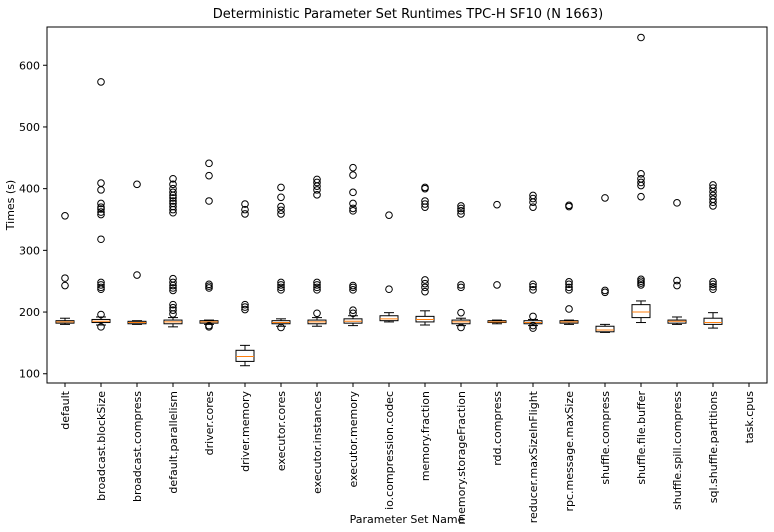 This screenshot has width=774, height=532. I want to click on x-tick-label: shuffle.file.buffer, so click(641, 438).